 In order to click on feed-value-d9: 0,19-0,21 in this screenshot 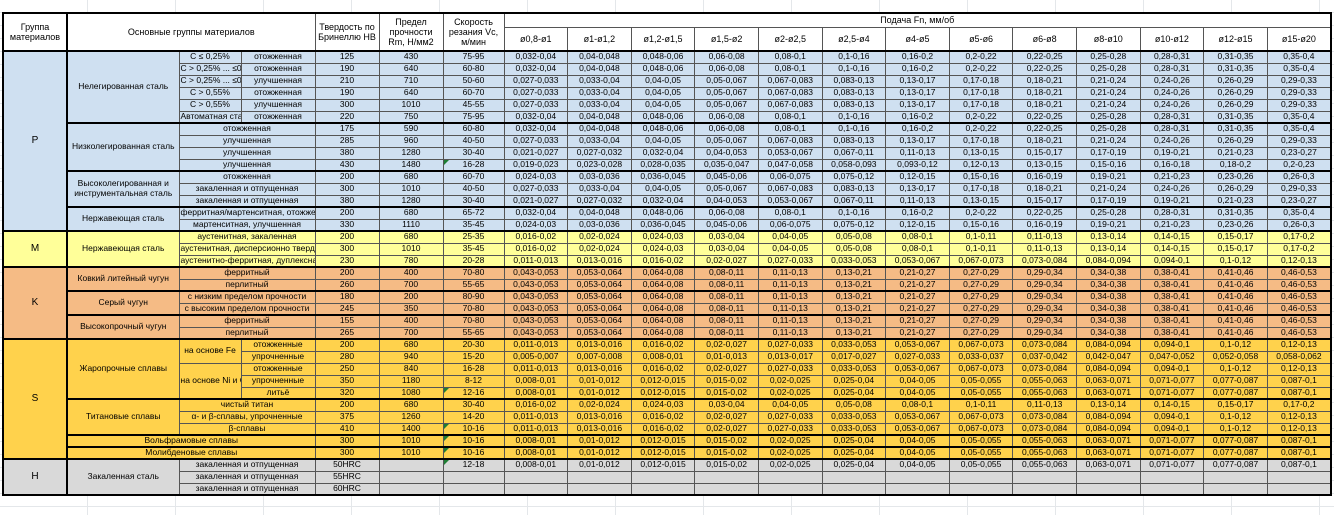, I will do `click(1108, 177)`.